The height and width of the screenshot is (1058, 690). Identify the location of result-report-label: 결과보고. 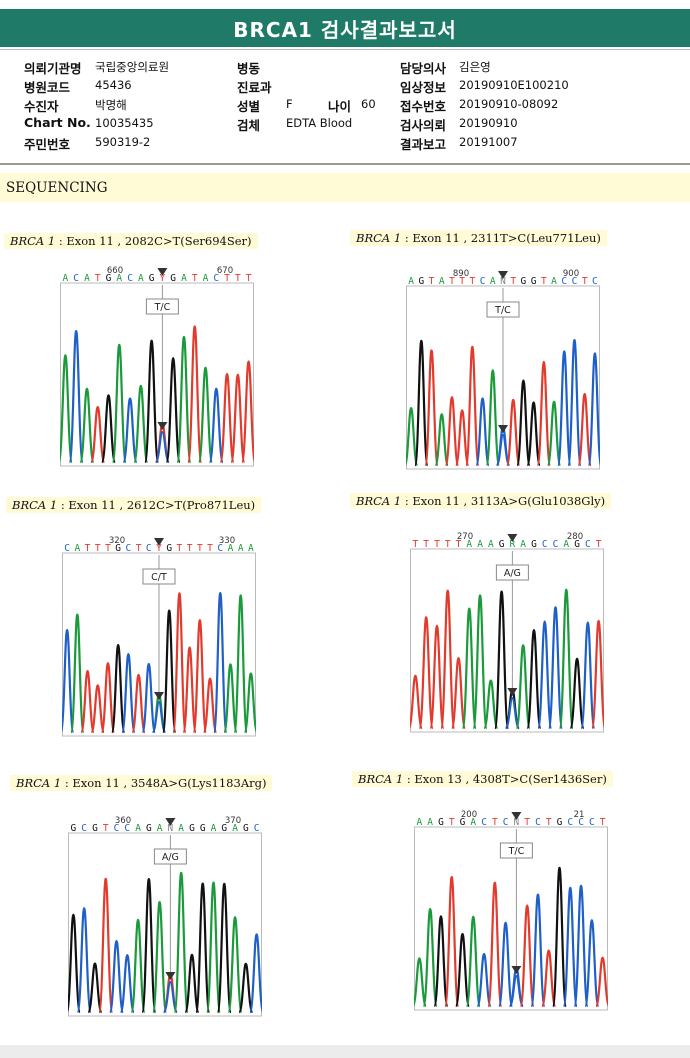
(423, 144).